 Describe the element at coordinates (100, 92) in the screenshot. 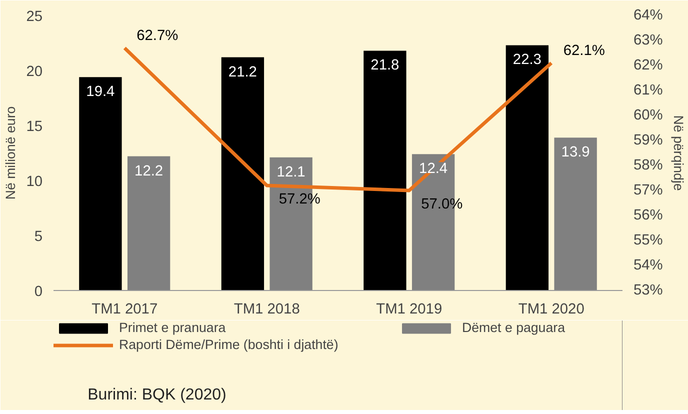

I see `data-label: 19.4` at that location.